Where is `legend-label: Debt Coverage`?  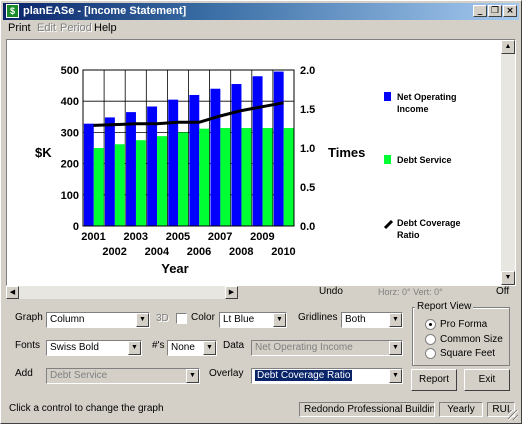
legend-label: Debt Coverage is located at coordinates (429, 223).